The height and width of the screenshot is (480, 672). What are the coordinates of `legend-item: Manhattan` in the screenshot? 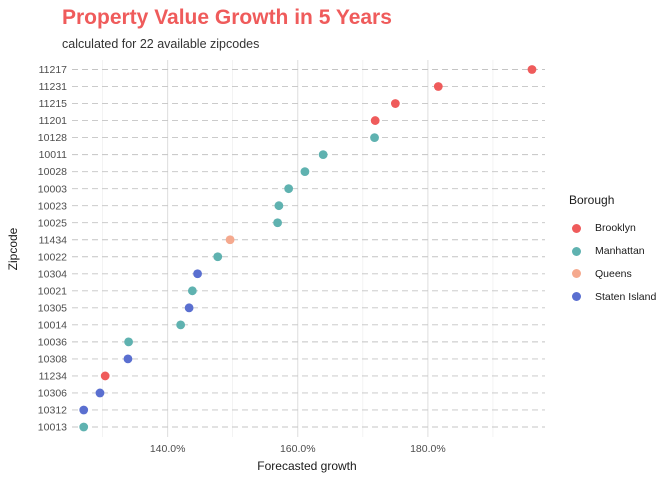 It's located at (612, 251).